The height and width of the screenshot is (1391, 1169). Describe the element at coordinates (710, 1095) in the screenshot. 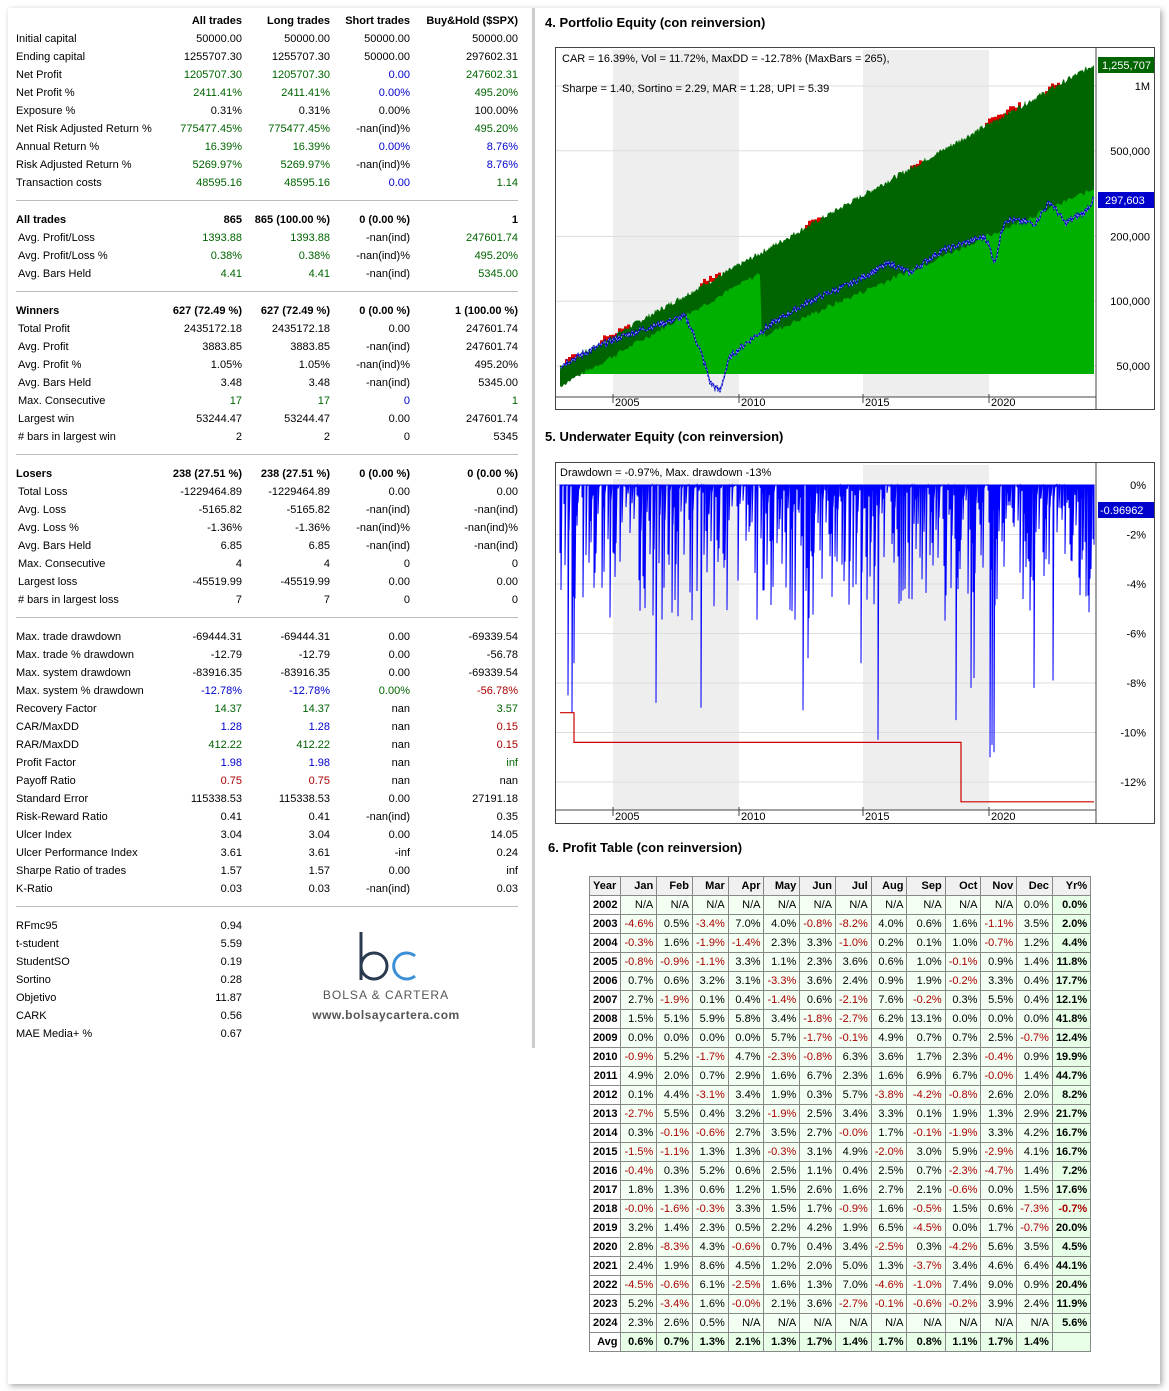

I see `month-cell: -3.1%` at that location.